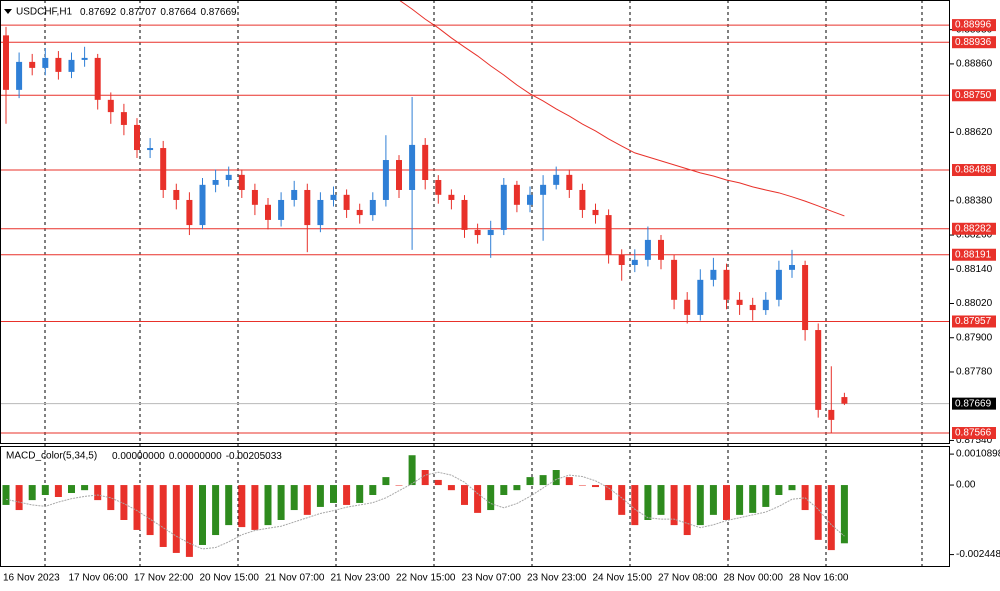 This screenshot has height=591, width=1000. What do you see at coordinates (8, 11) in the screenshot?
I see `menu-triangle` at bounding box center [8, 11].